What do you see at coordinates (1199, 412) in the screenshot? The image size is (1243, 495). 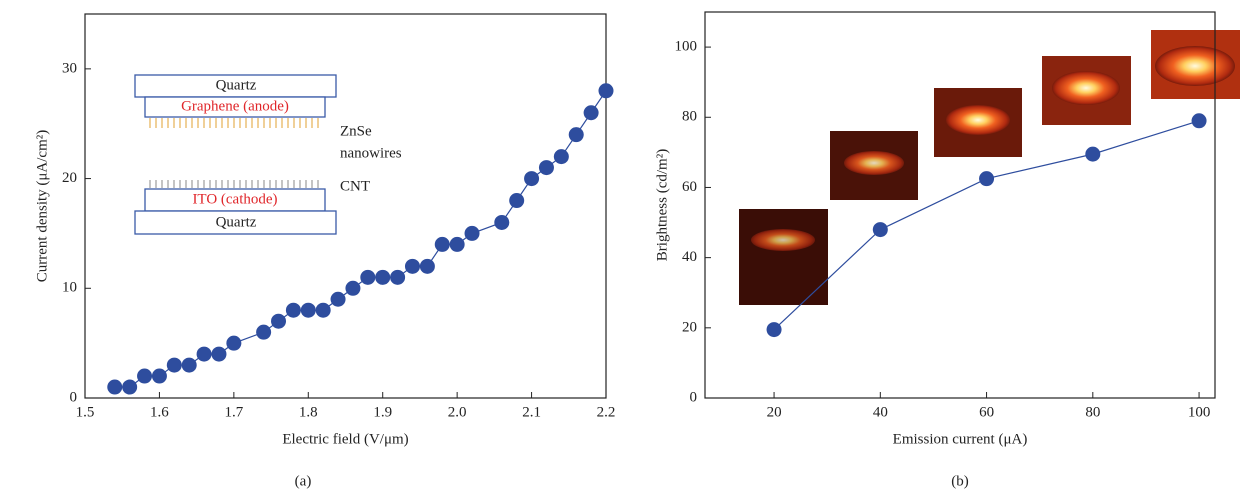 I see `x-tick-label: 100` at bounding box center [1199, 412].